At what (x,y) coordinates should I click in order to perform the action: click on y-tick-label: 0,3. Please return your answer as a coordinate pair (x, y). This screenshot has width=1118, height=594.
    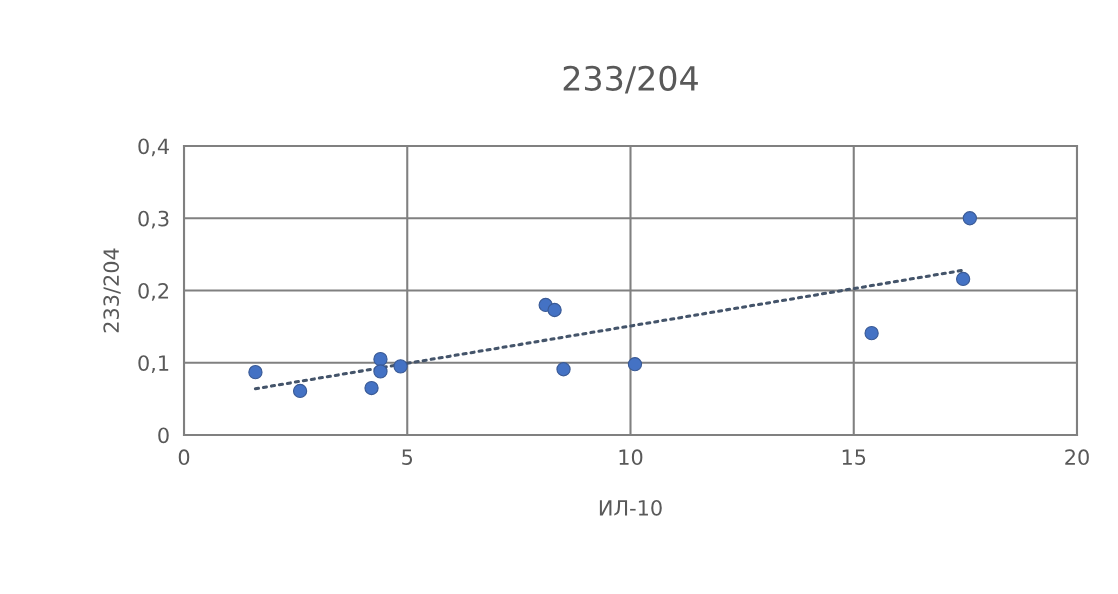
    Looking at the image, I should click on (153, 219).